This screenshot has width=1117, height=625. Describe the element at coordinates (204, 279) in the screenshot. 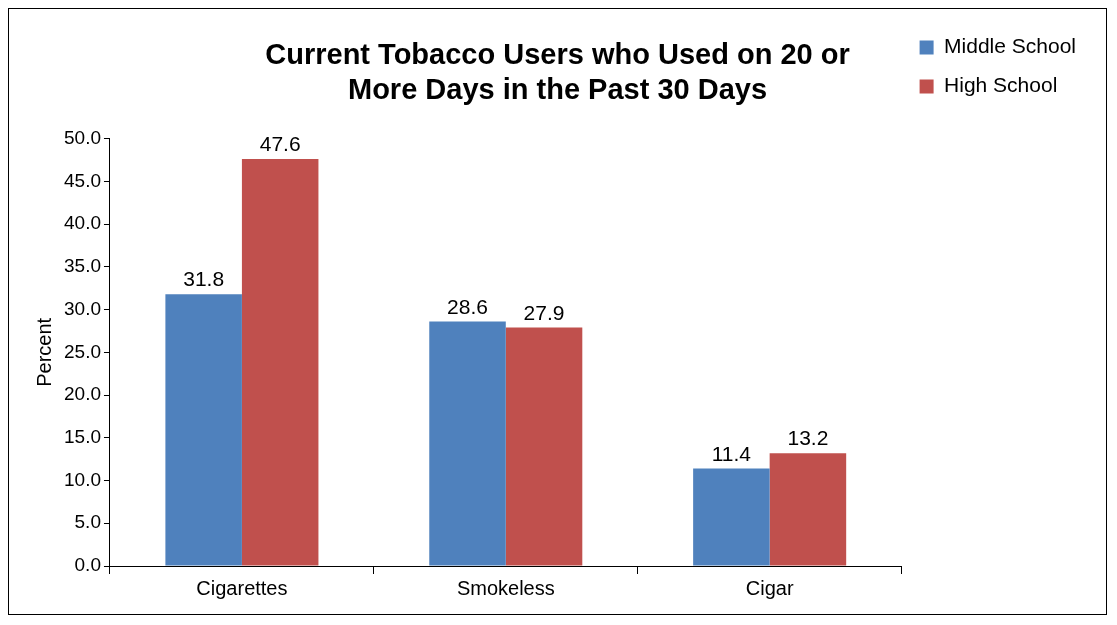

I see `data-label: 31.8` at that location.